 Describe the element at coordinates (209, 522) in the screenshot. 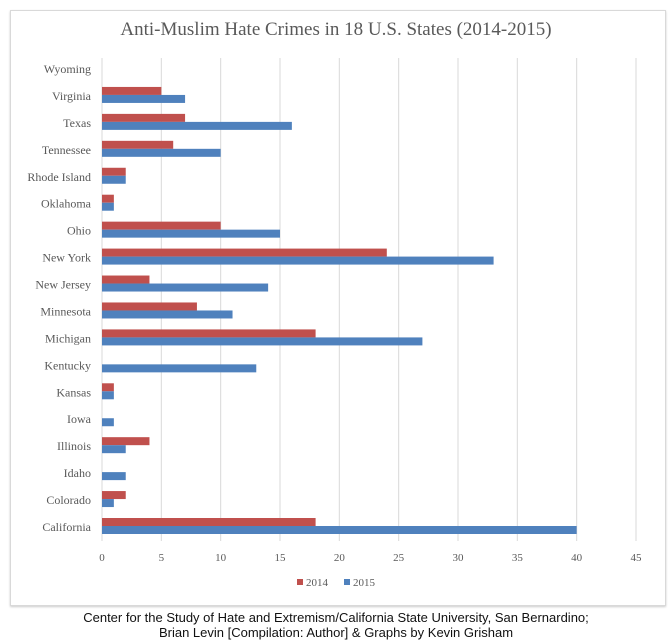

I see `bar-2014-california` at that location.